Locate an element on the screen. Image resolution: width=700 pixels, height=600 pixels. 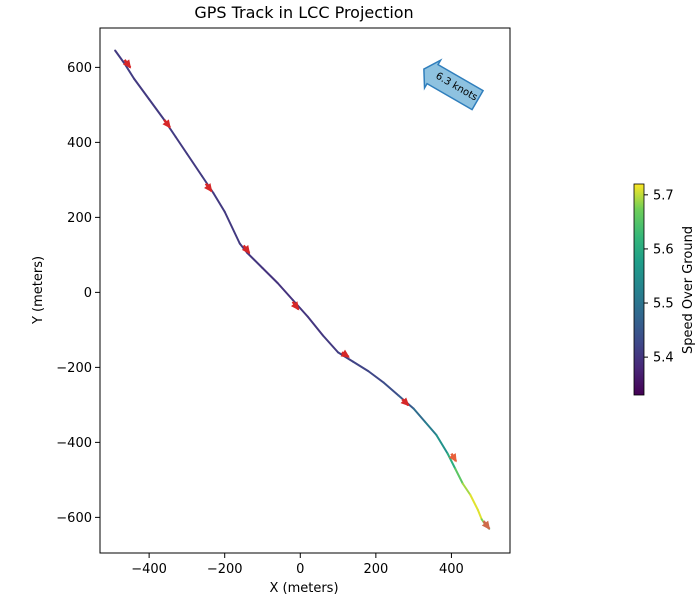
x-tick-label: 0 is located at coordinates (300, 569).